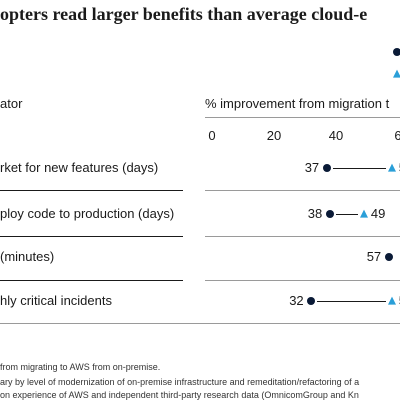 The width and height of the screenshot is (400, 400). What do you see at coordinates (27, 256) in the screenshot?
I see `row-label: (minutes)` at bounding box center [27, 256].